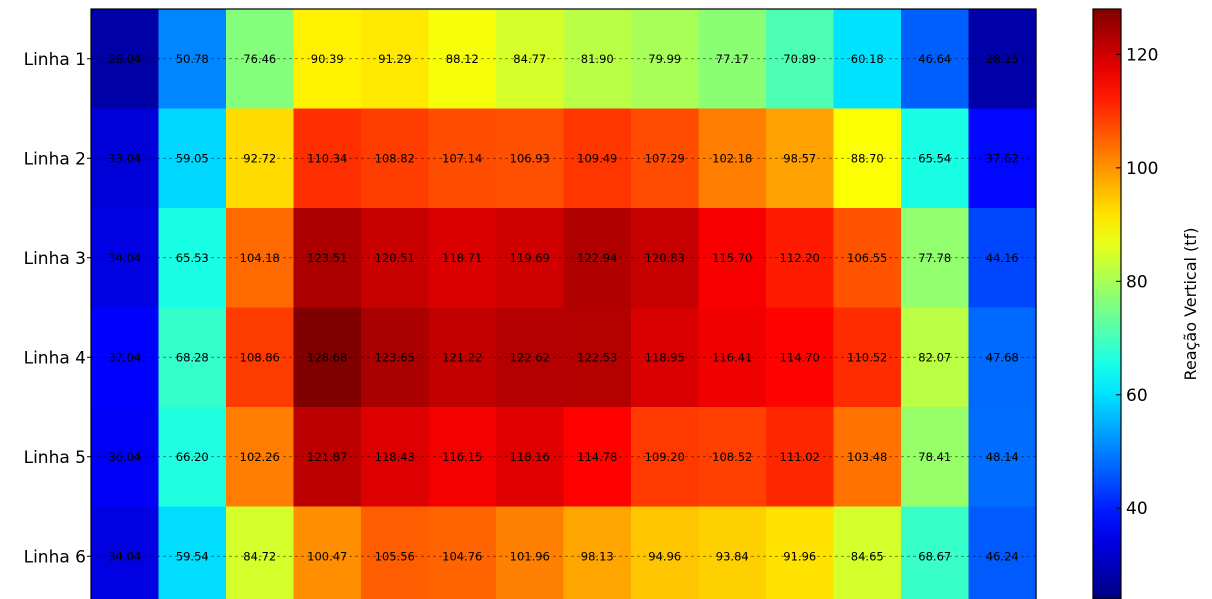 The image size is (1212, 599). I want to click on cell-value-label-r2-c6: 107.14, so click(462, 158).